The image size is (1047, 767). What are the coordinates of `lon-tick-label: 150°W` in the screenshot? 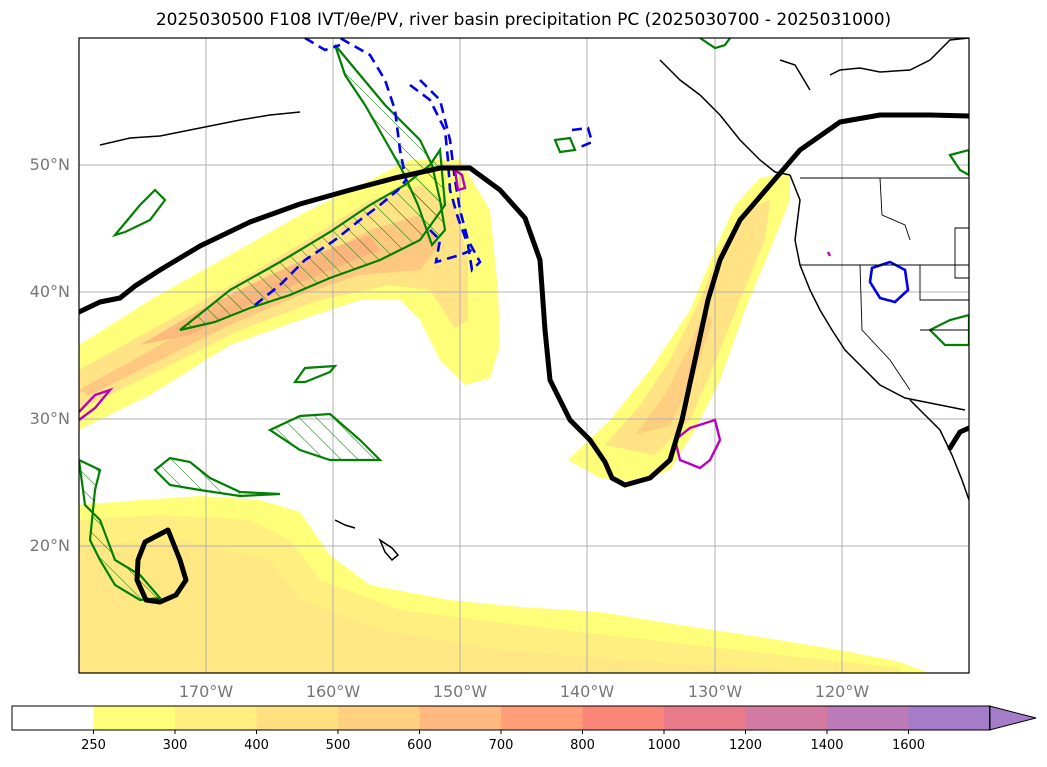 It's located at (460, 691).